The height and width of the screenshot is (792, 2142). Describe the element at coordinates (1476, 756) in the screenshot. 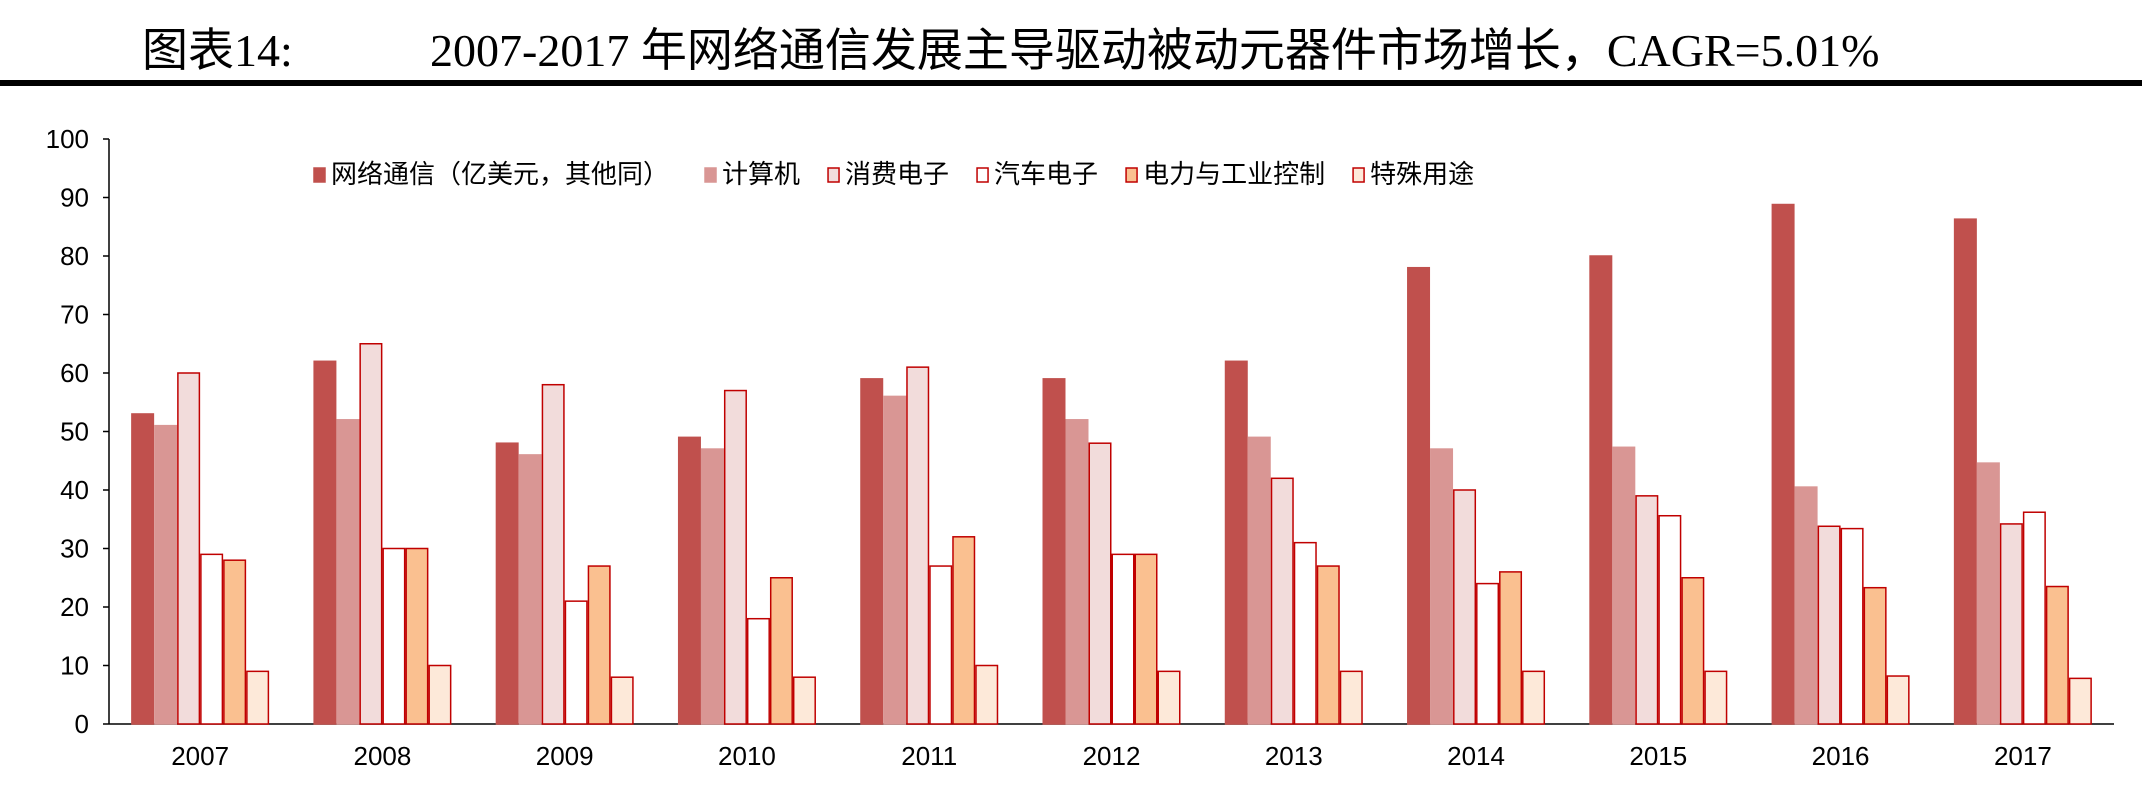

I see `x-tick-label: 2014` at that location.